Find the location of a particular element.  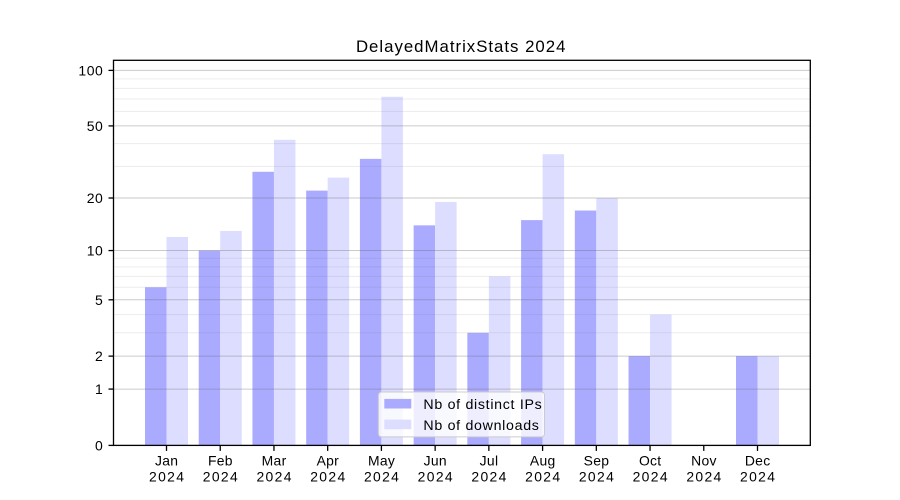

svg-text: Dec is located at coordinates (758, 461).